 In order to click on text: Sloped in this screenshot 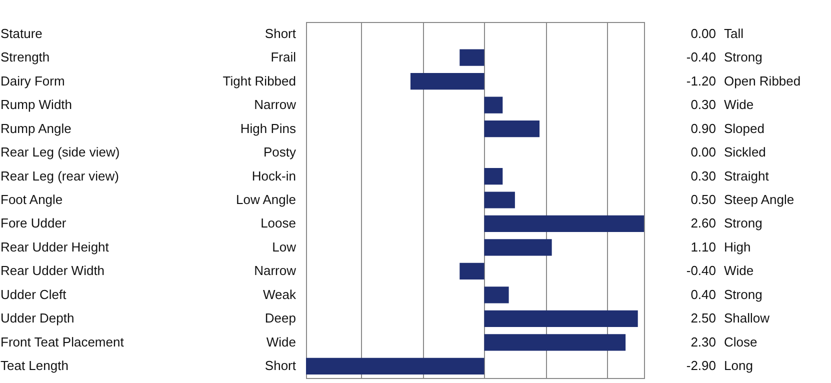, I will do `click(744, 128)`.